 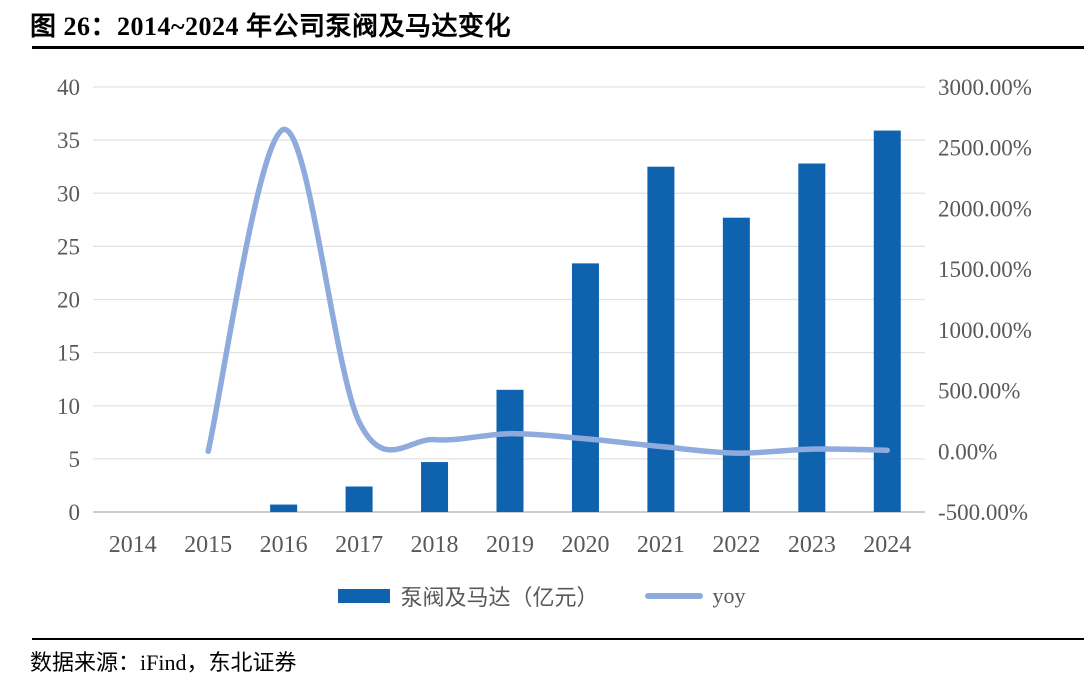 What do you see at coordinates (812, 545) in the screenshot?
I see `x-axis-category-label: 2023` at bounding box center [812, 545].